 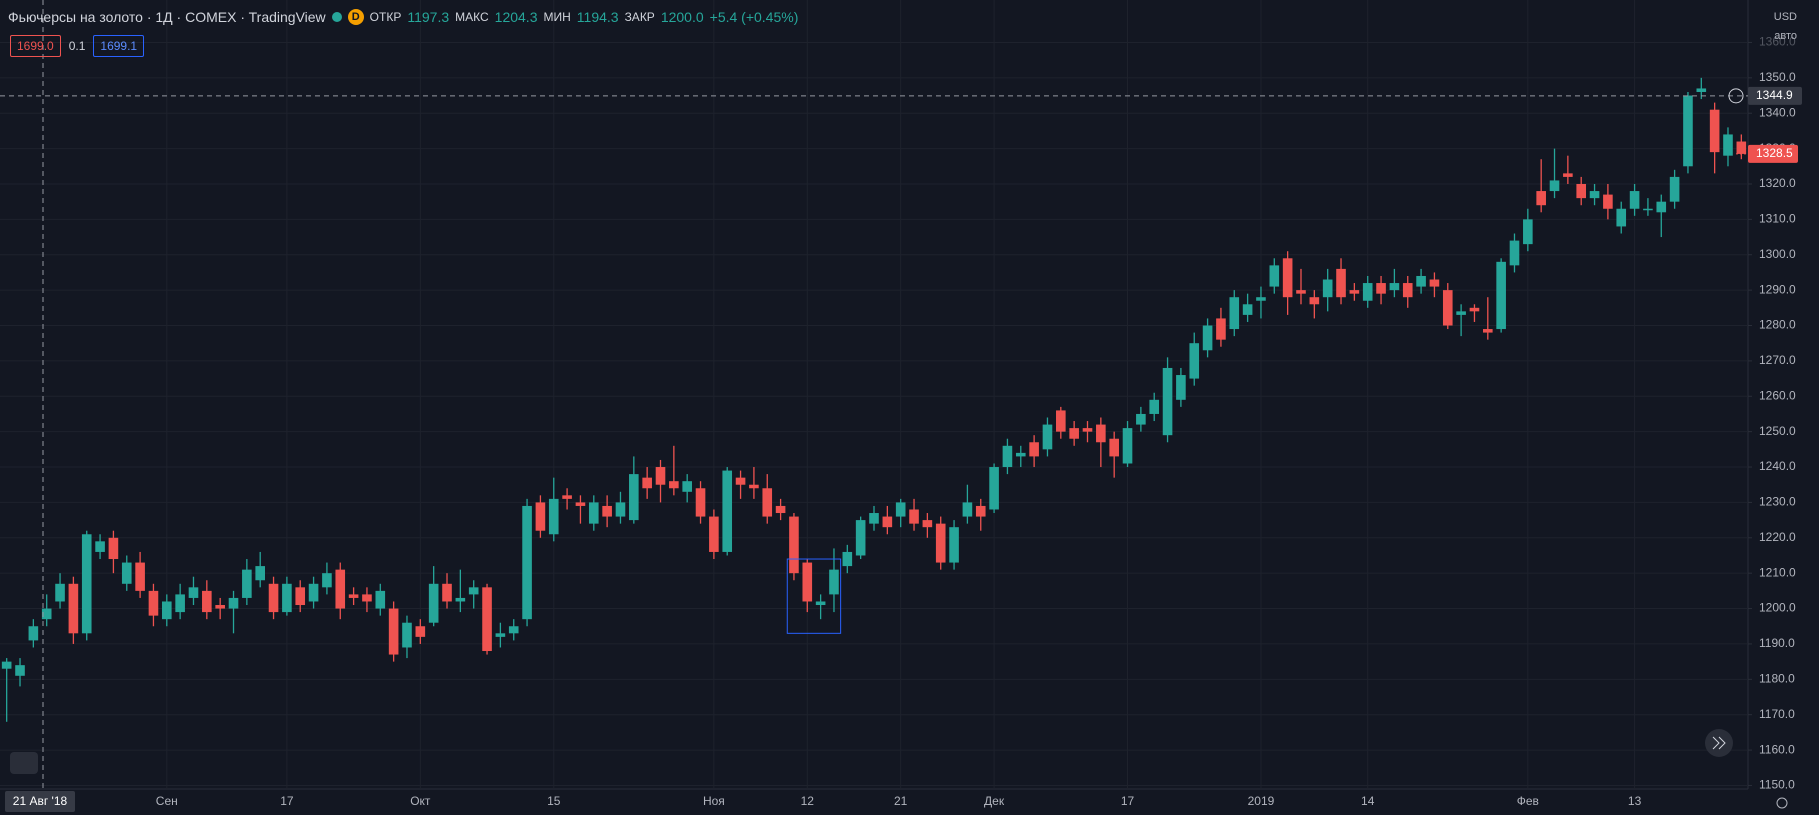 What do you see at coordinates (1777, 572) in the screenshot?
I see `y-tick-label: 1210.0` at bounding box center [1777, 572].